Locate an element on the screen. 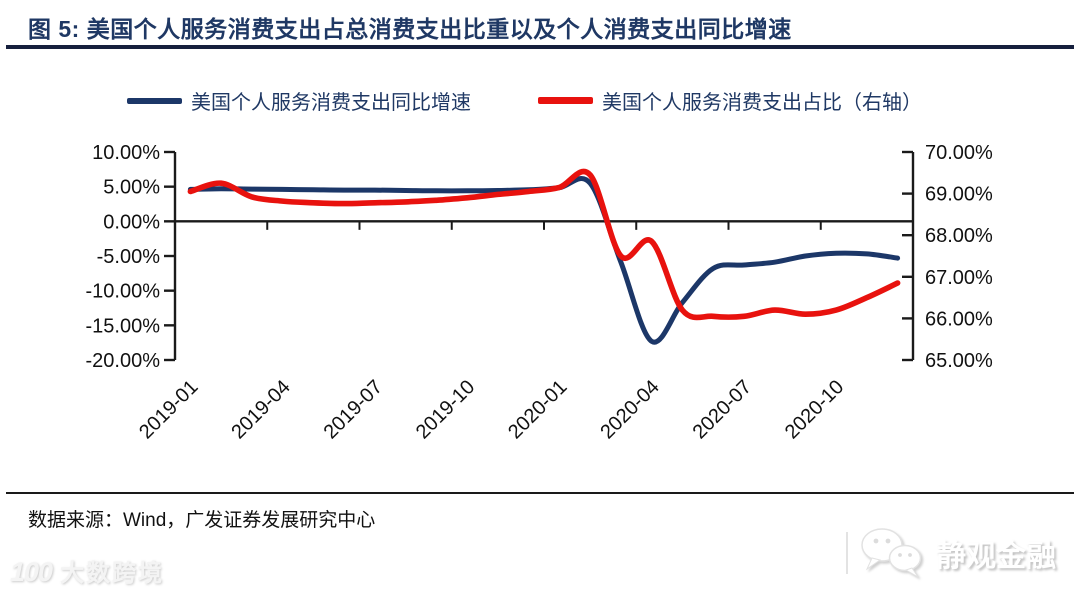 This screenshot has width=1080, height=597. watermark-right: 静观金融 is located at coordinates (951, 553).